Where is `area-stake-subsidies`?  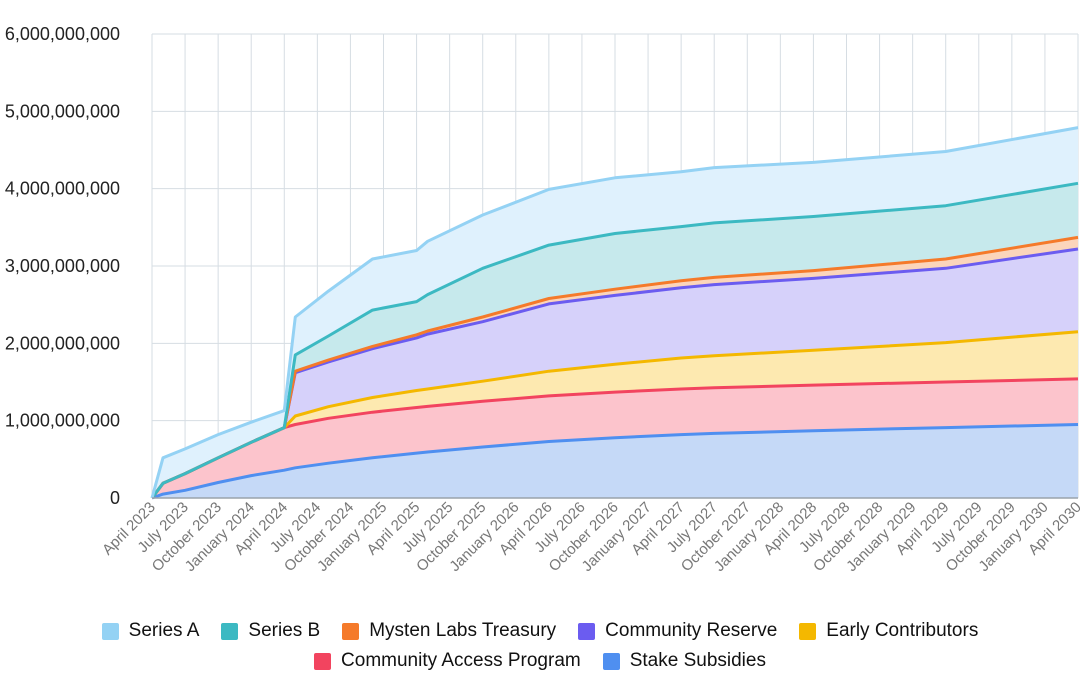 area-stake-subsidies is located at coordinates (615, 461).